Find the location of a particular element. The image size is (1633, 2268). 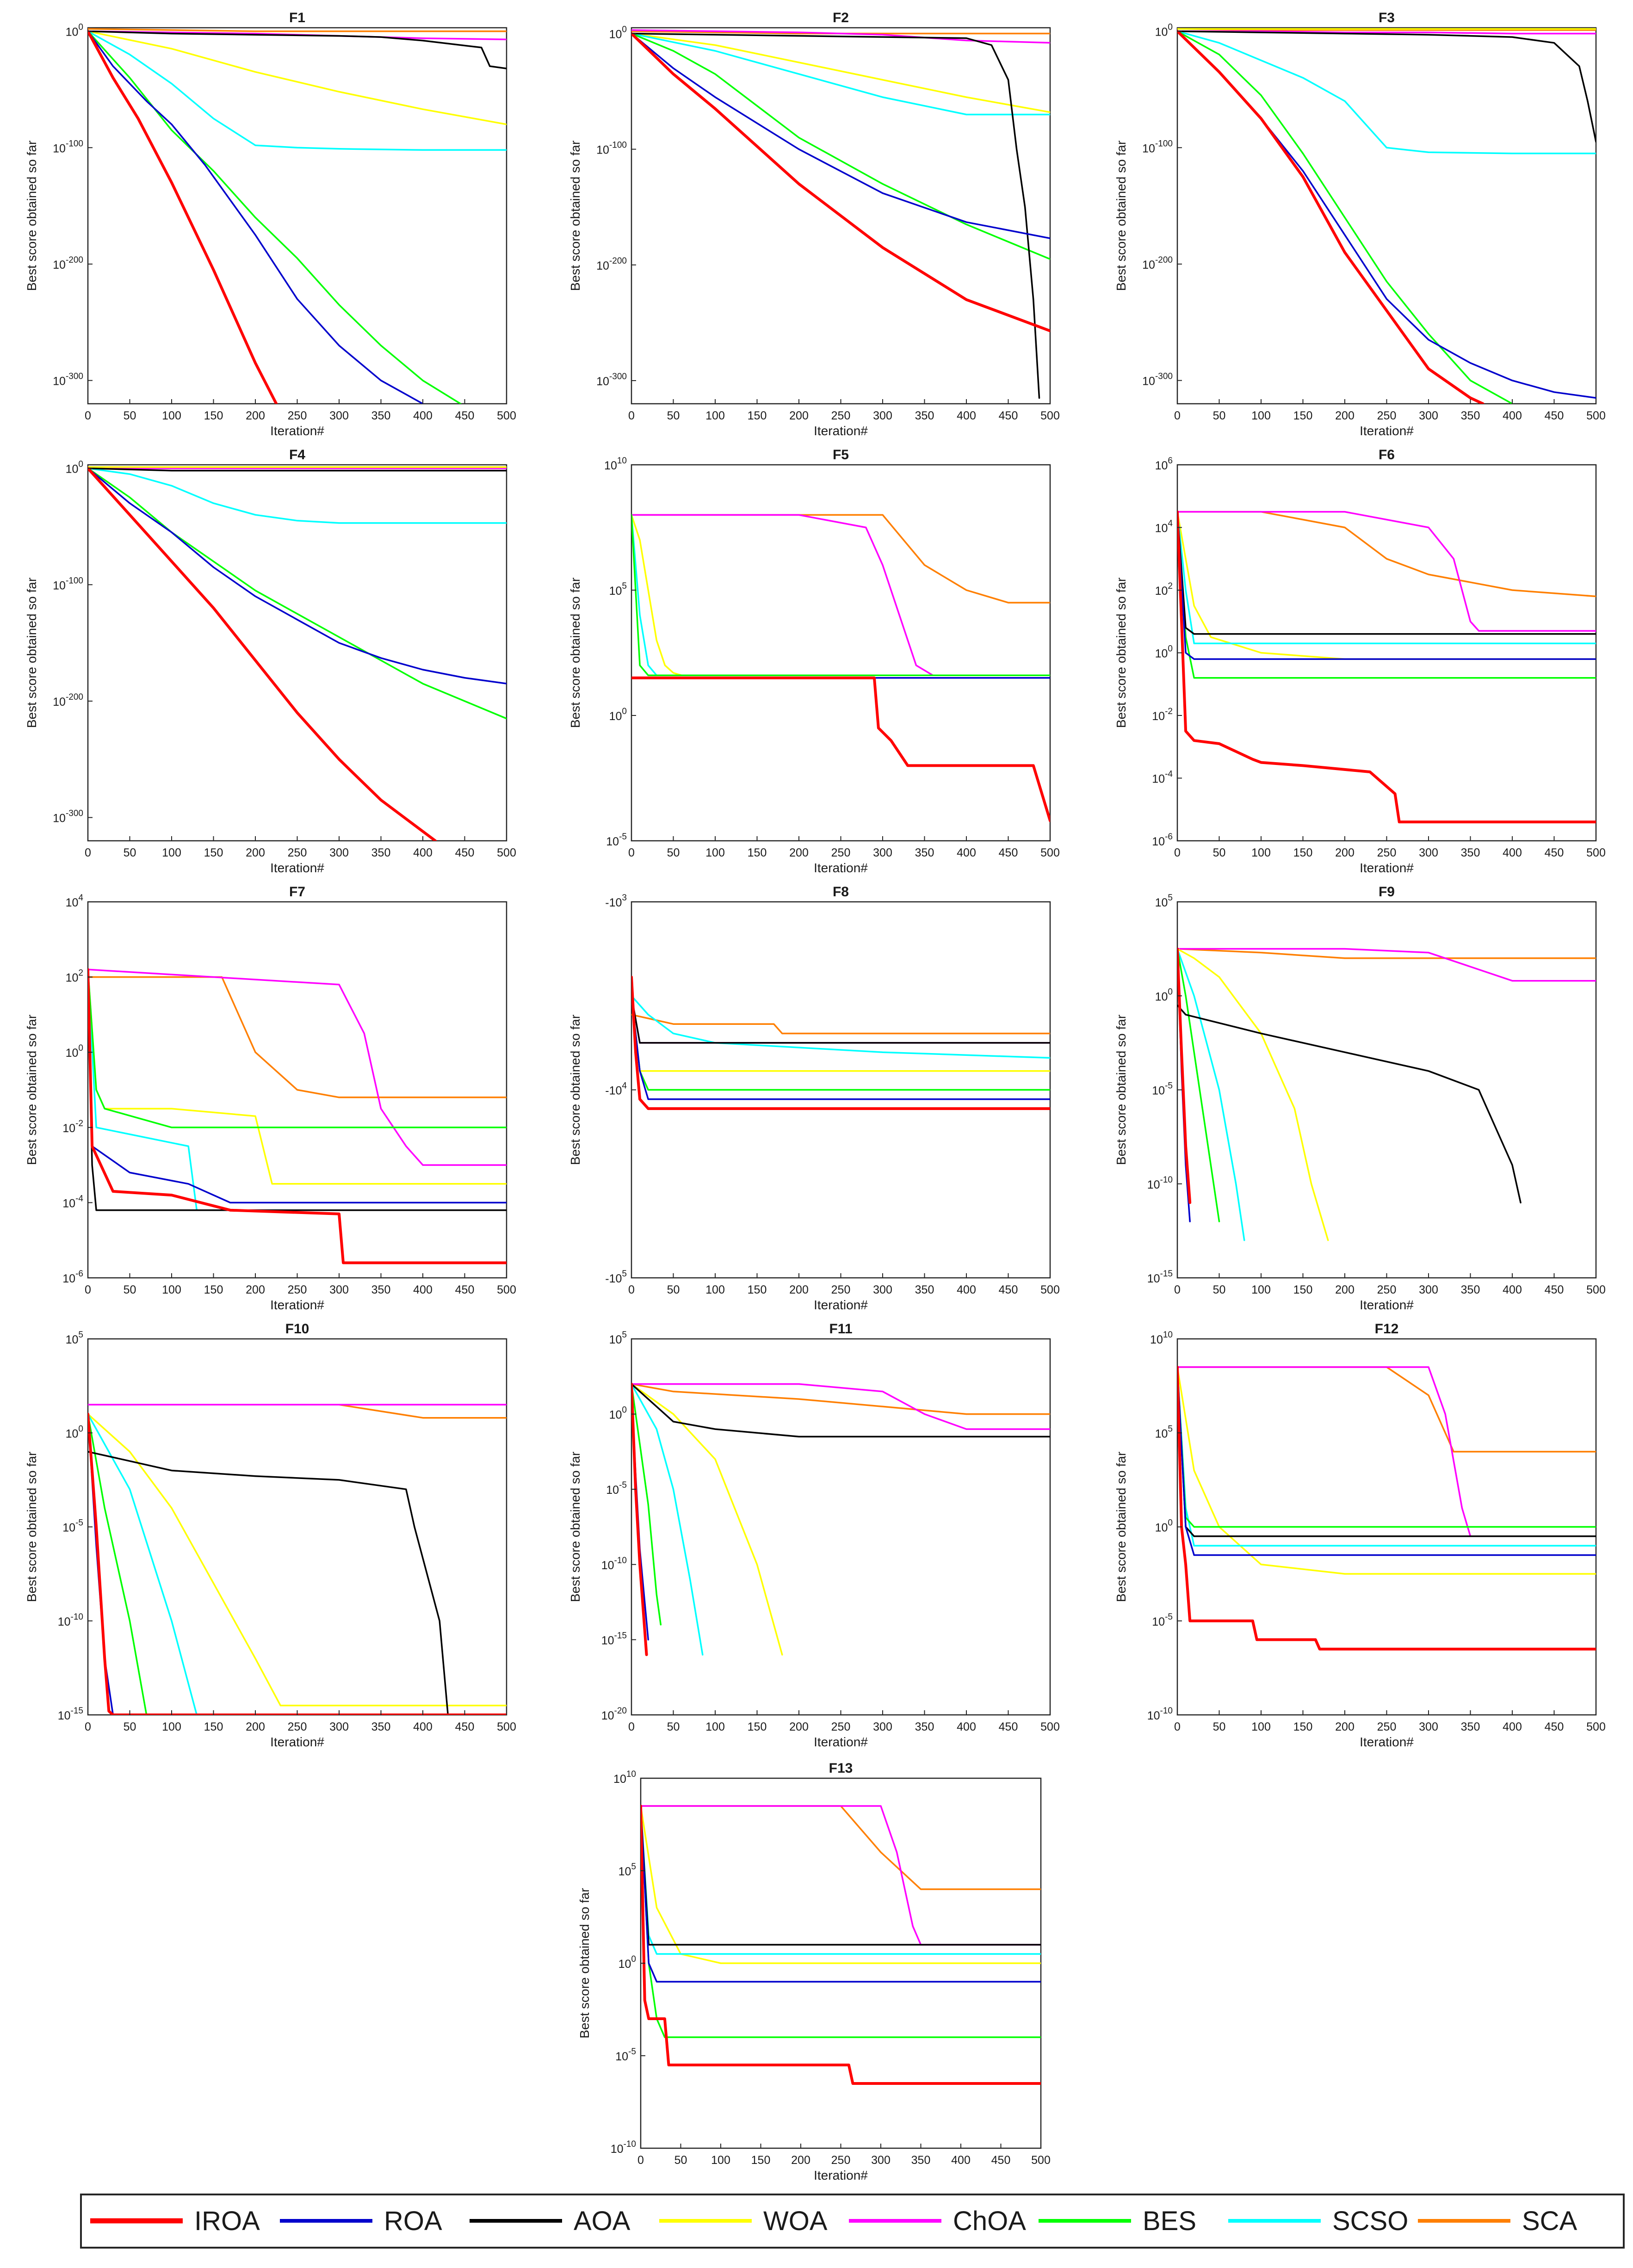

series-line-roa is located at coordinates (256, 217).